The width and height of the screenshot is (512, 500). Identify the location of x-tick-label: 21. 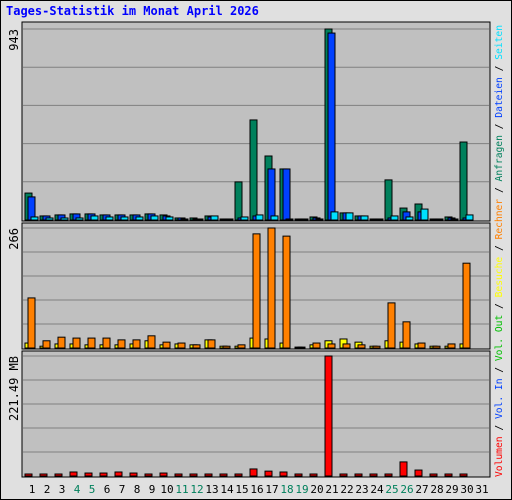
(331, 489).